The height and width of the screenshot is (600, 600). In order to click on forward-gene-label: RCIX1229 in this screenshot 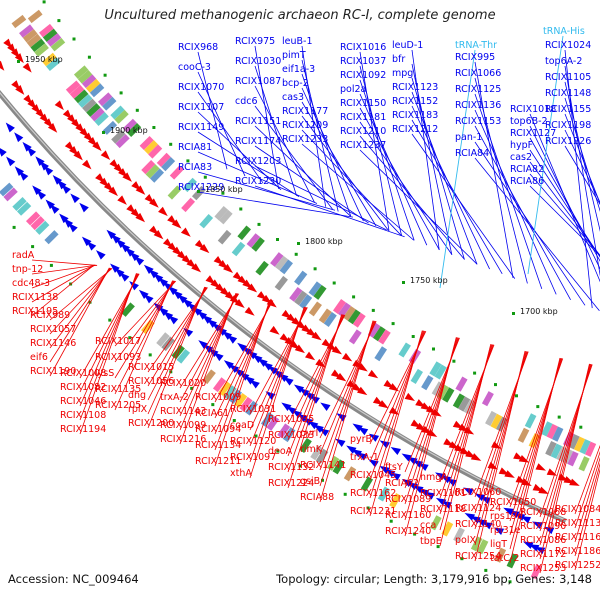, I will do `click(201, 187)`.